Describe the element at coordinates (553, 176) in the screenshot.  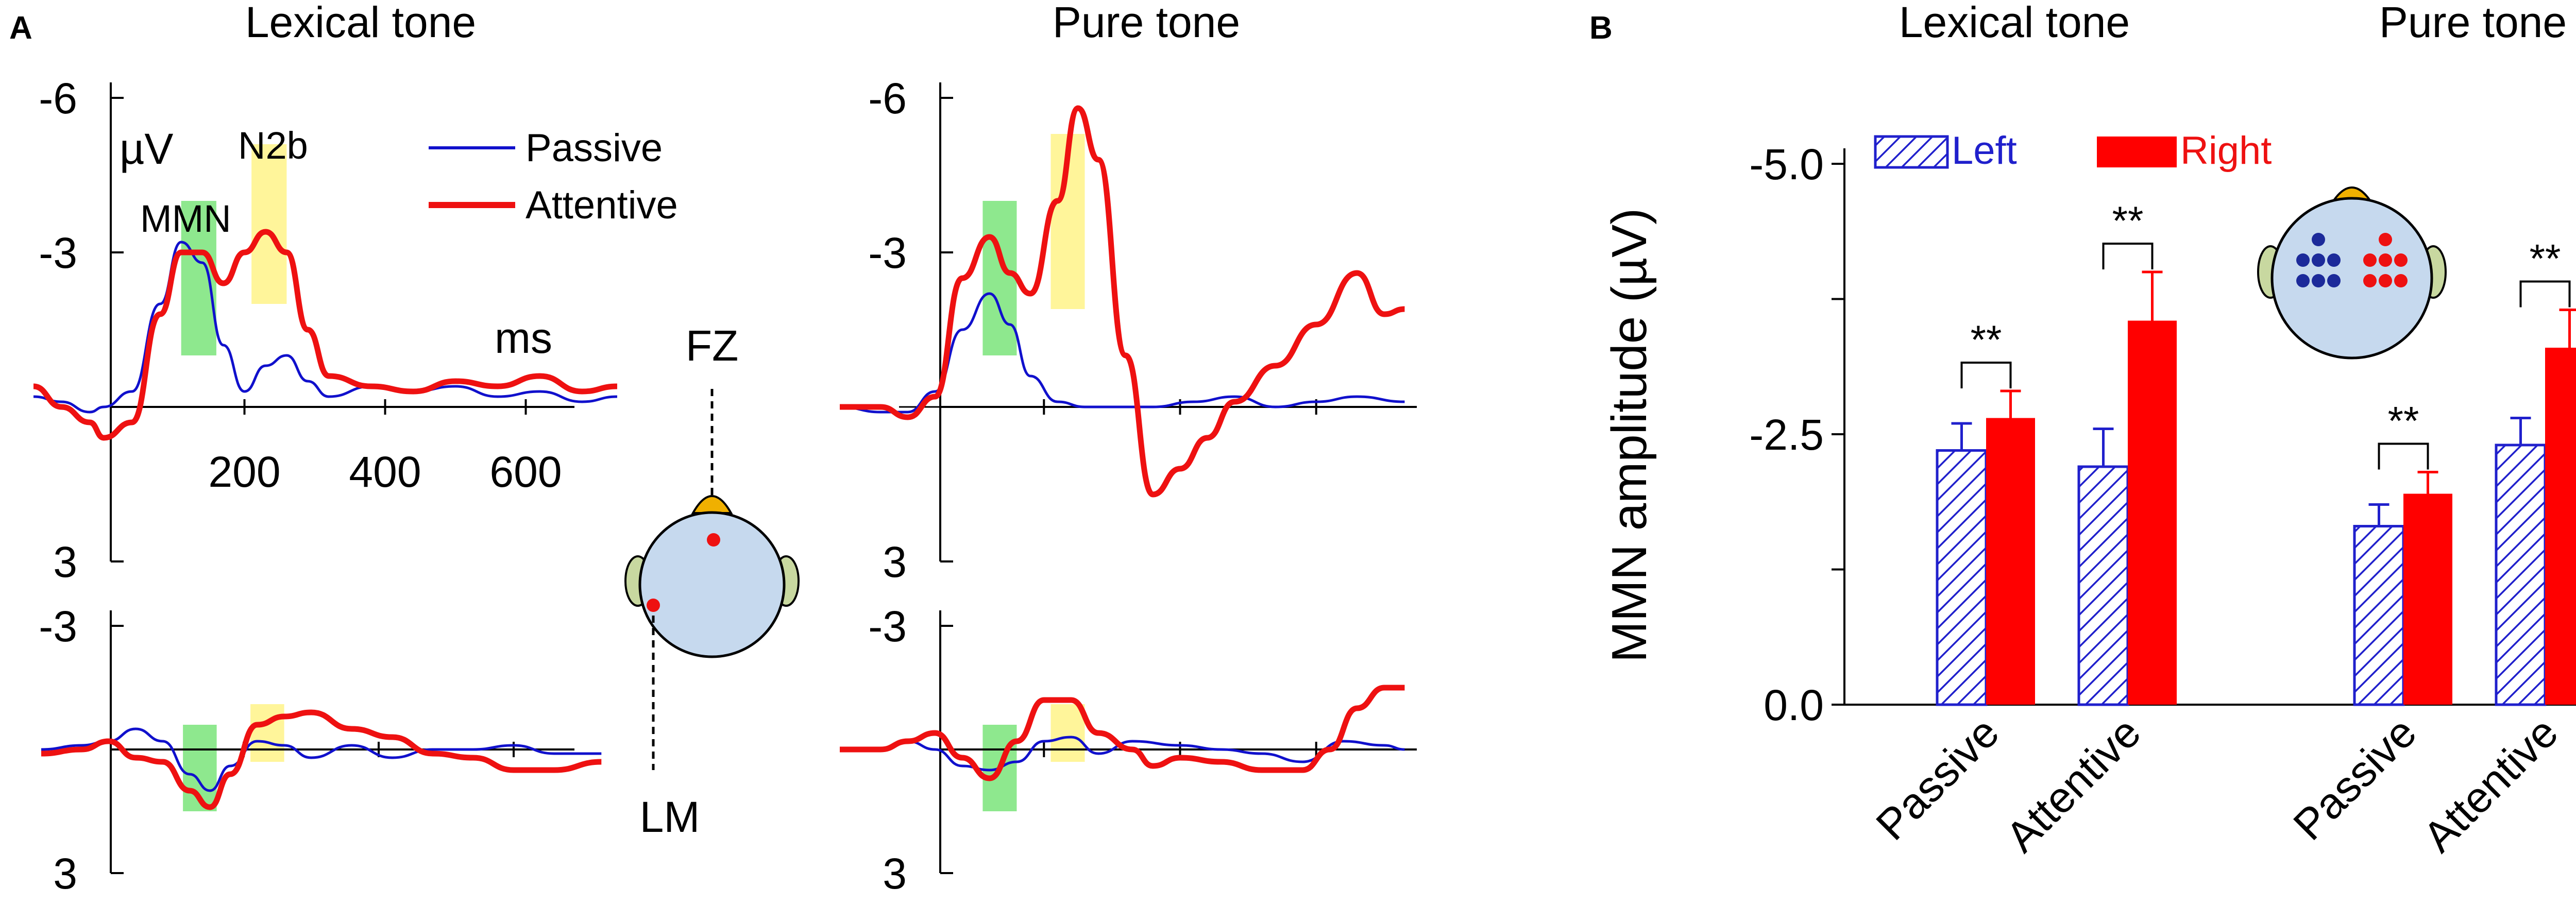
I see `erp-legend: Passive Attentive` at that location.